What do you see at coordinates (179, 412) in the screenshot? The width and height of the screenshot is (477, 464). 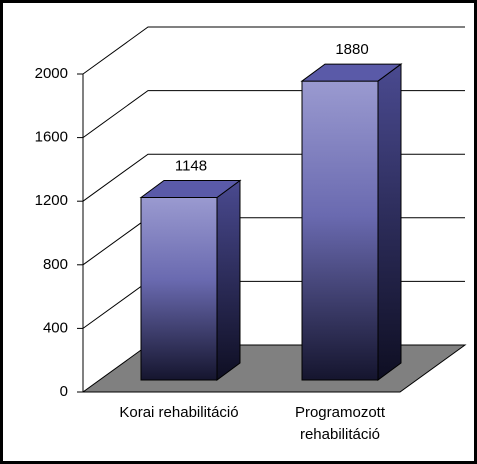 I see `x-tick-label: Korai rehabilitáció` at bounding box center [179, 412].